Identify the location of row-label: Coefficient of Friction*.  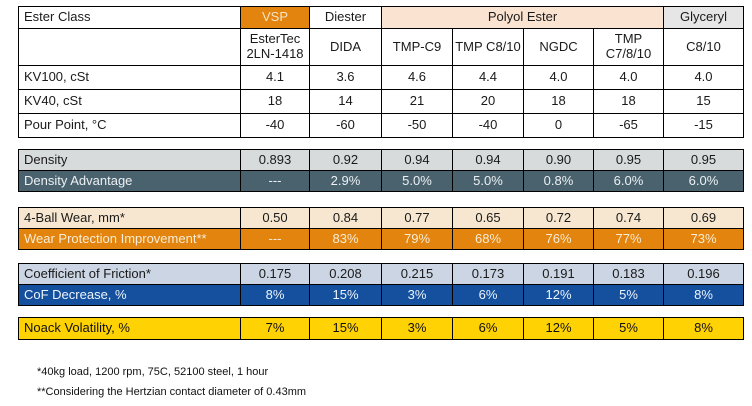
(129, 274).